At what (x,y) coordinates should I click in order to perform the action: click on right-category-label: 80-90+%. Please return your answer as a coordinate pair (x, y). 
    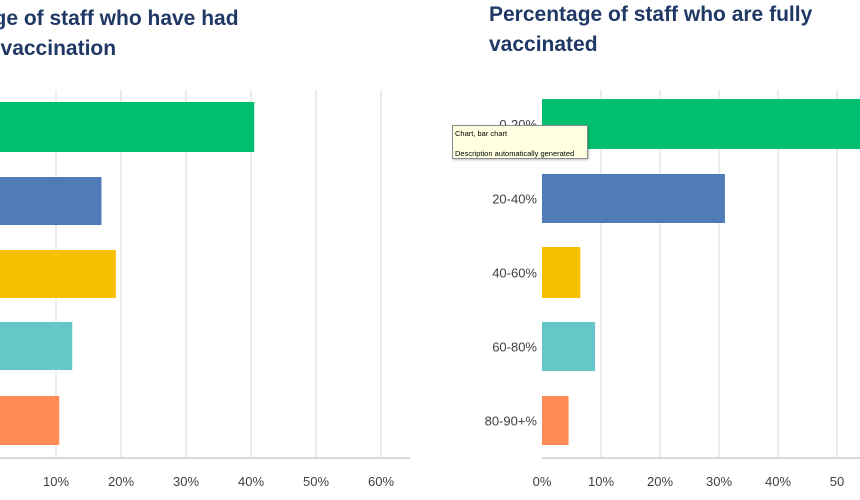
    Looking at the image, I should click on (511, 421).